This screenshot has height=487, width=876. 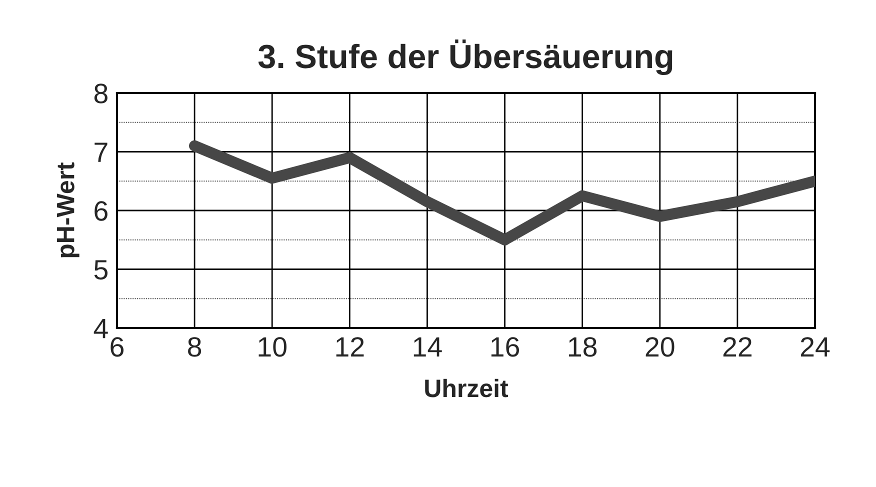 What do you see at coordinates (505, 347) in the screenshot?
I see `x-tick-label: 16` at bounding box center [505, 347].